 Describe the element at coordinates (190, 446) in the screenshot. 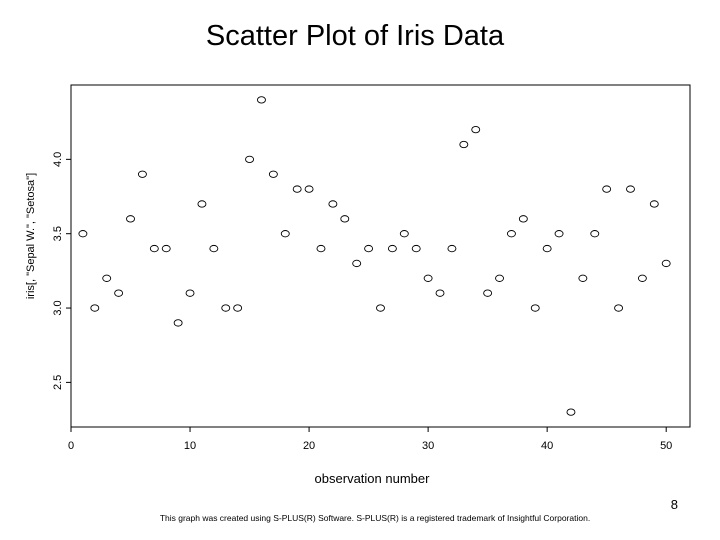

I see `x-tick-label: 10` at that location.